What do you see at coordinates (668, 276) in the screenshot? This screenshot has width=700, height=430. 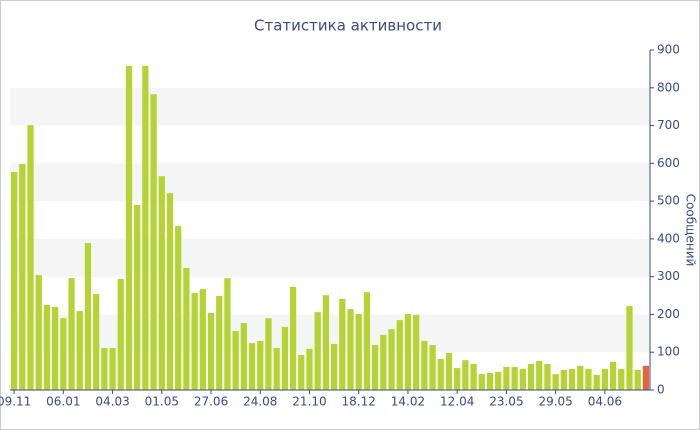 I see `y-tick-label: 300` at bounding box center [668, 276].